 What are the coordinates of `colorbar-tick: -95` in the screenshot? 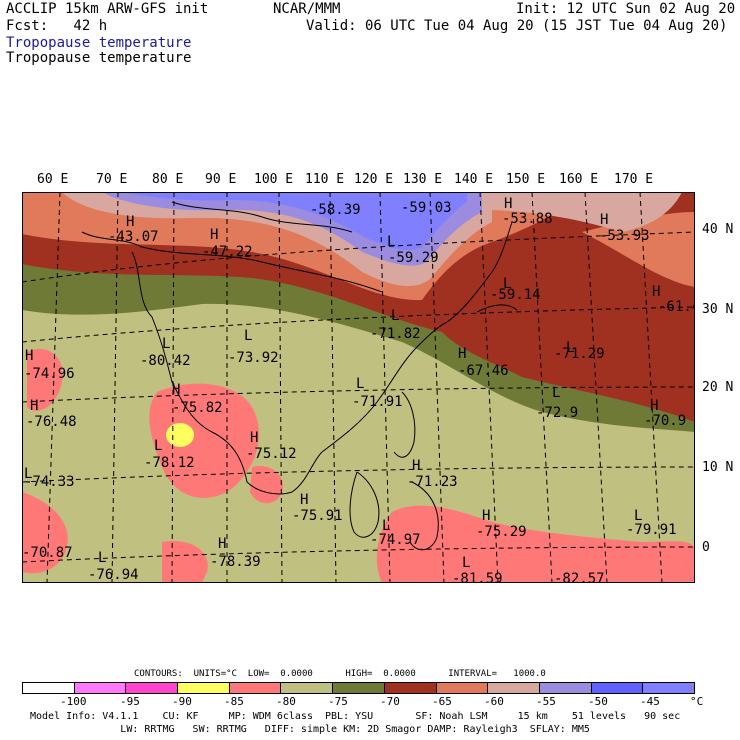 It's located at (130, 701).